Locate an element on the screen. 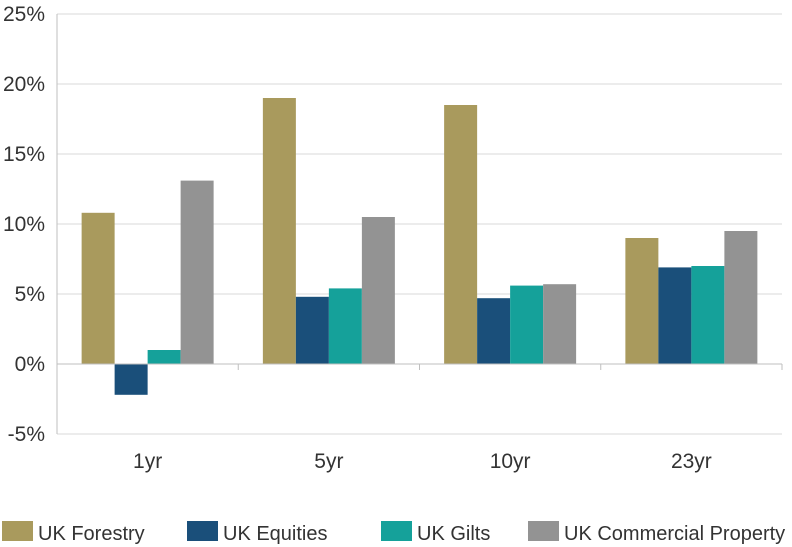 This screenshot has width=792, height=547. y-tick-label: 10% is located at coordinates (24, 224).